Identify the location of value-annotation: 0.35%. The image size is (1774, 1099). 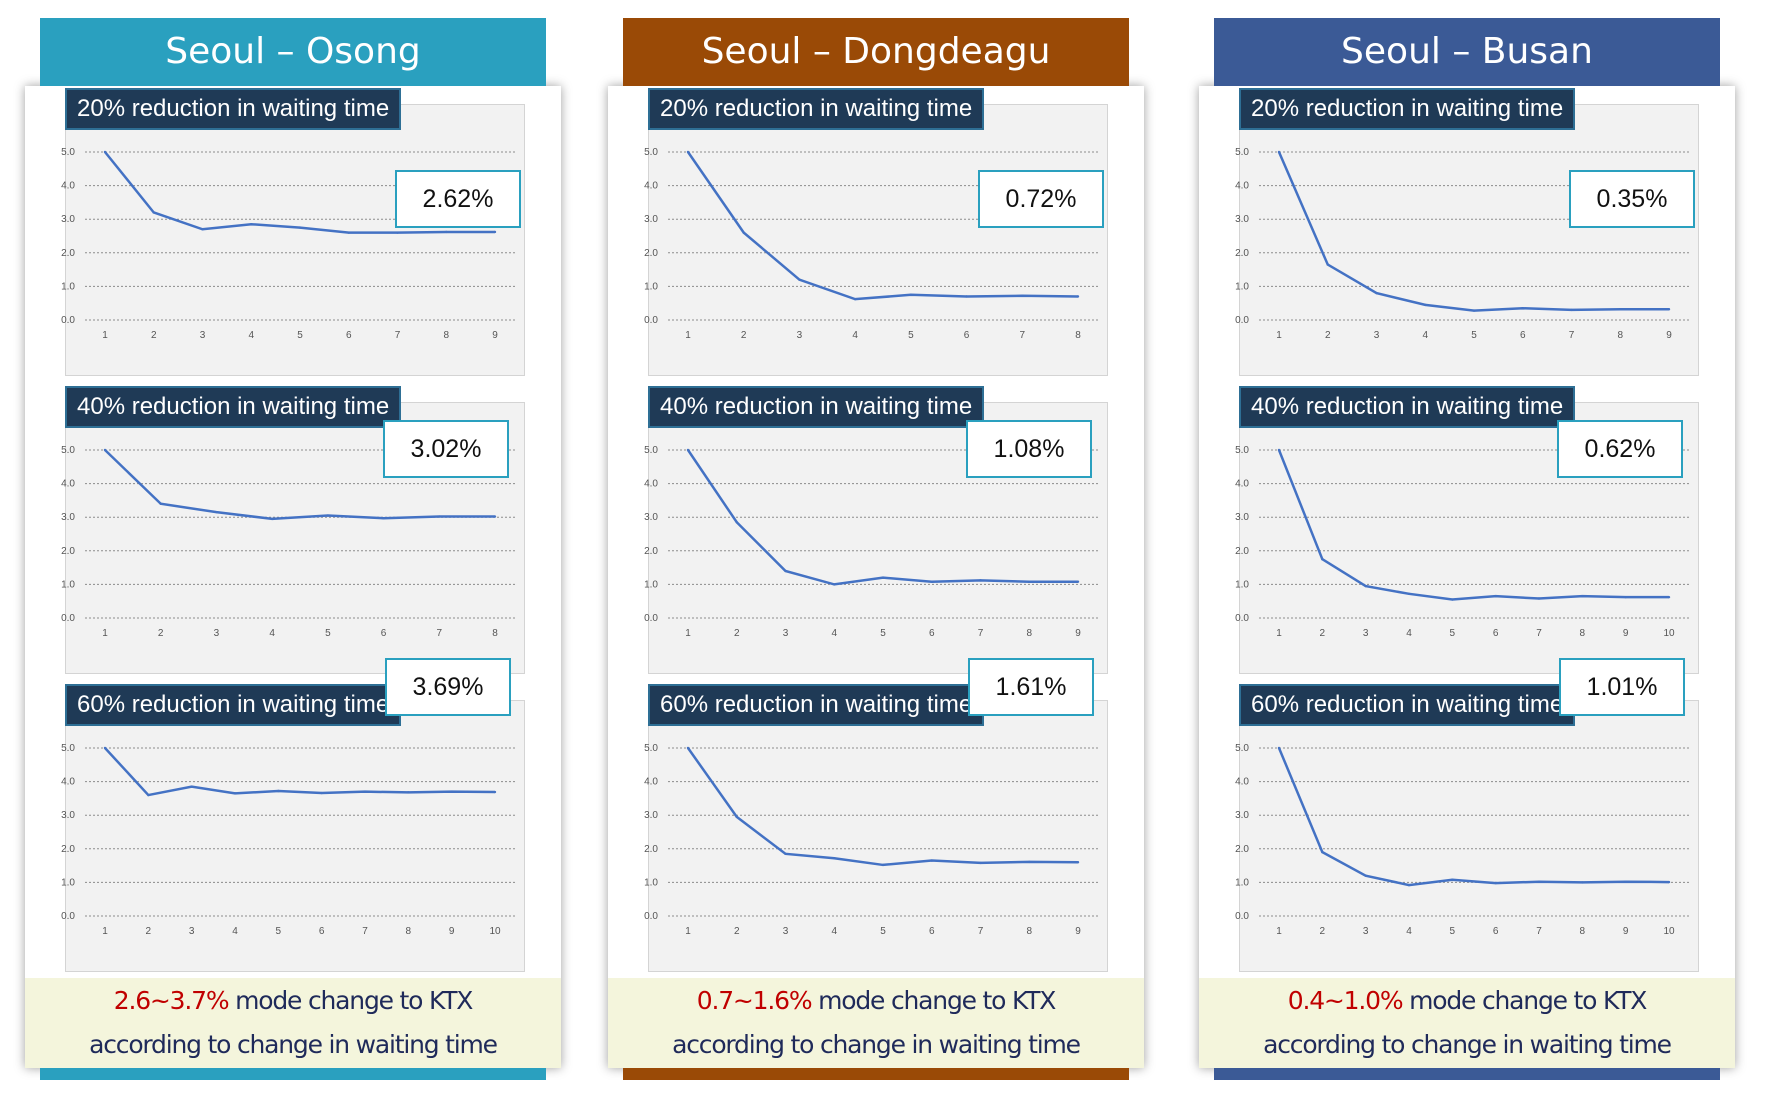
(1632, 199).